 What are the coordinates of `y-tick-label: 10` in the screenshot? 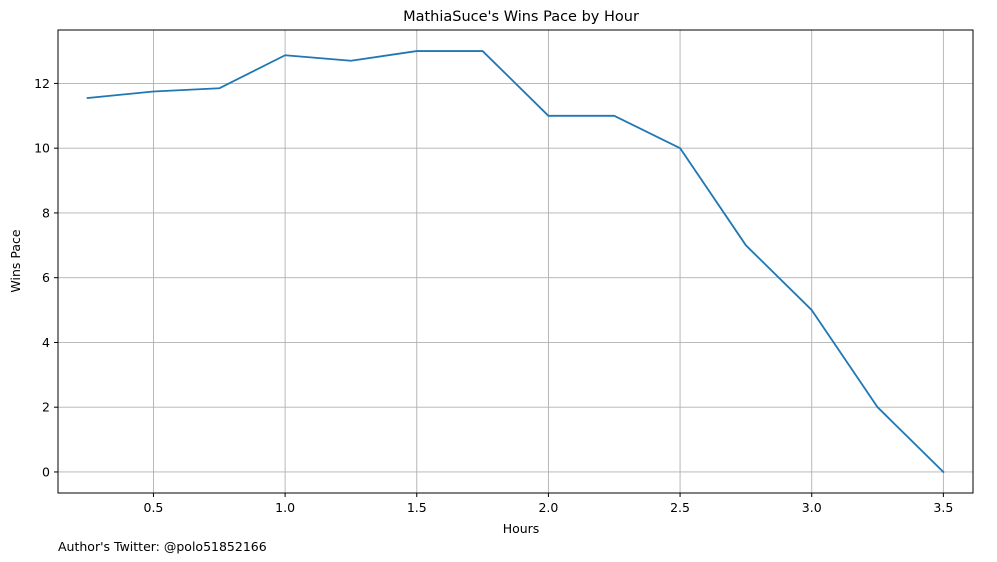 It's located at (42, 148).